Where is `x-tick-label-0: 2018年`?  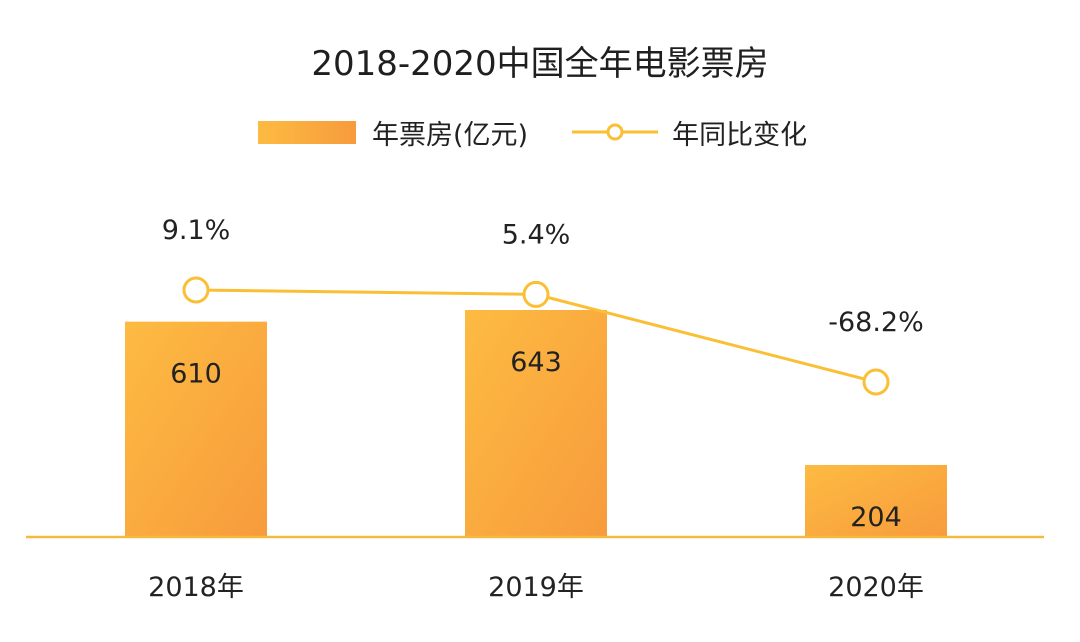
x-tick-label-0: 2018年 is located at coordinates (196, 587).